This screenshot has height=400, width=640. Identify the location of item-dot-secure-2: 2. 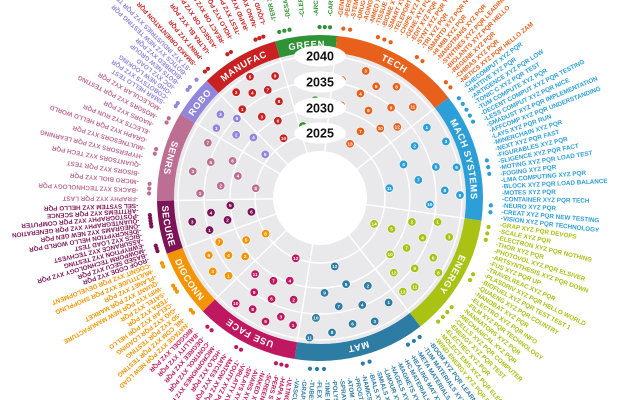
(228, 220).